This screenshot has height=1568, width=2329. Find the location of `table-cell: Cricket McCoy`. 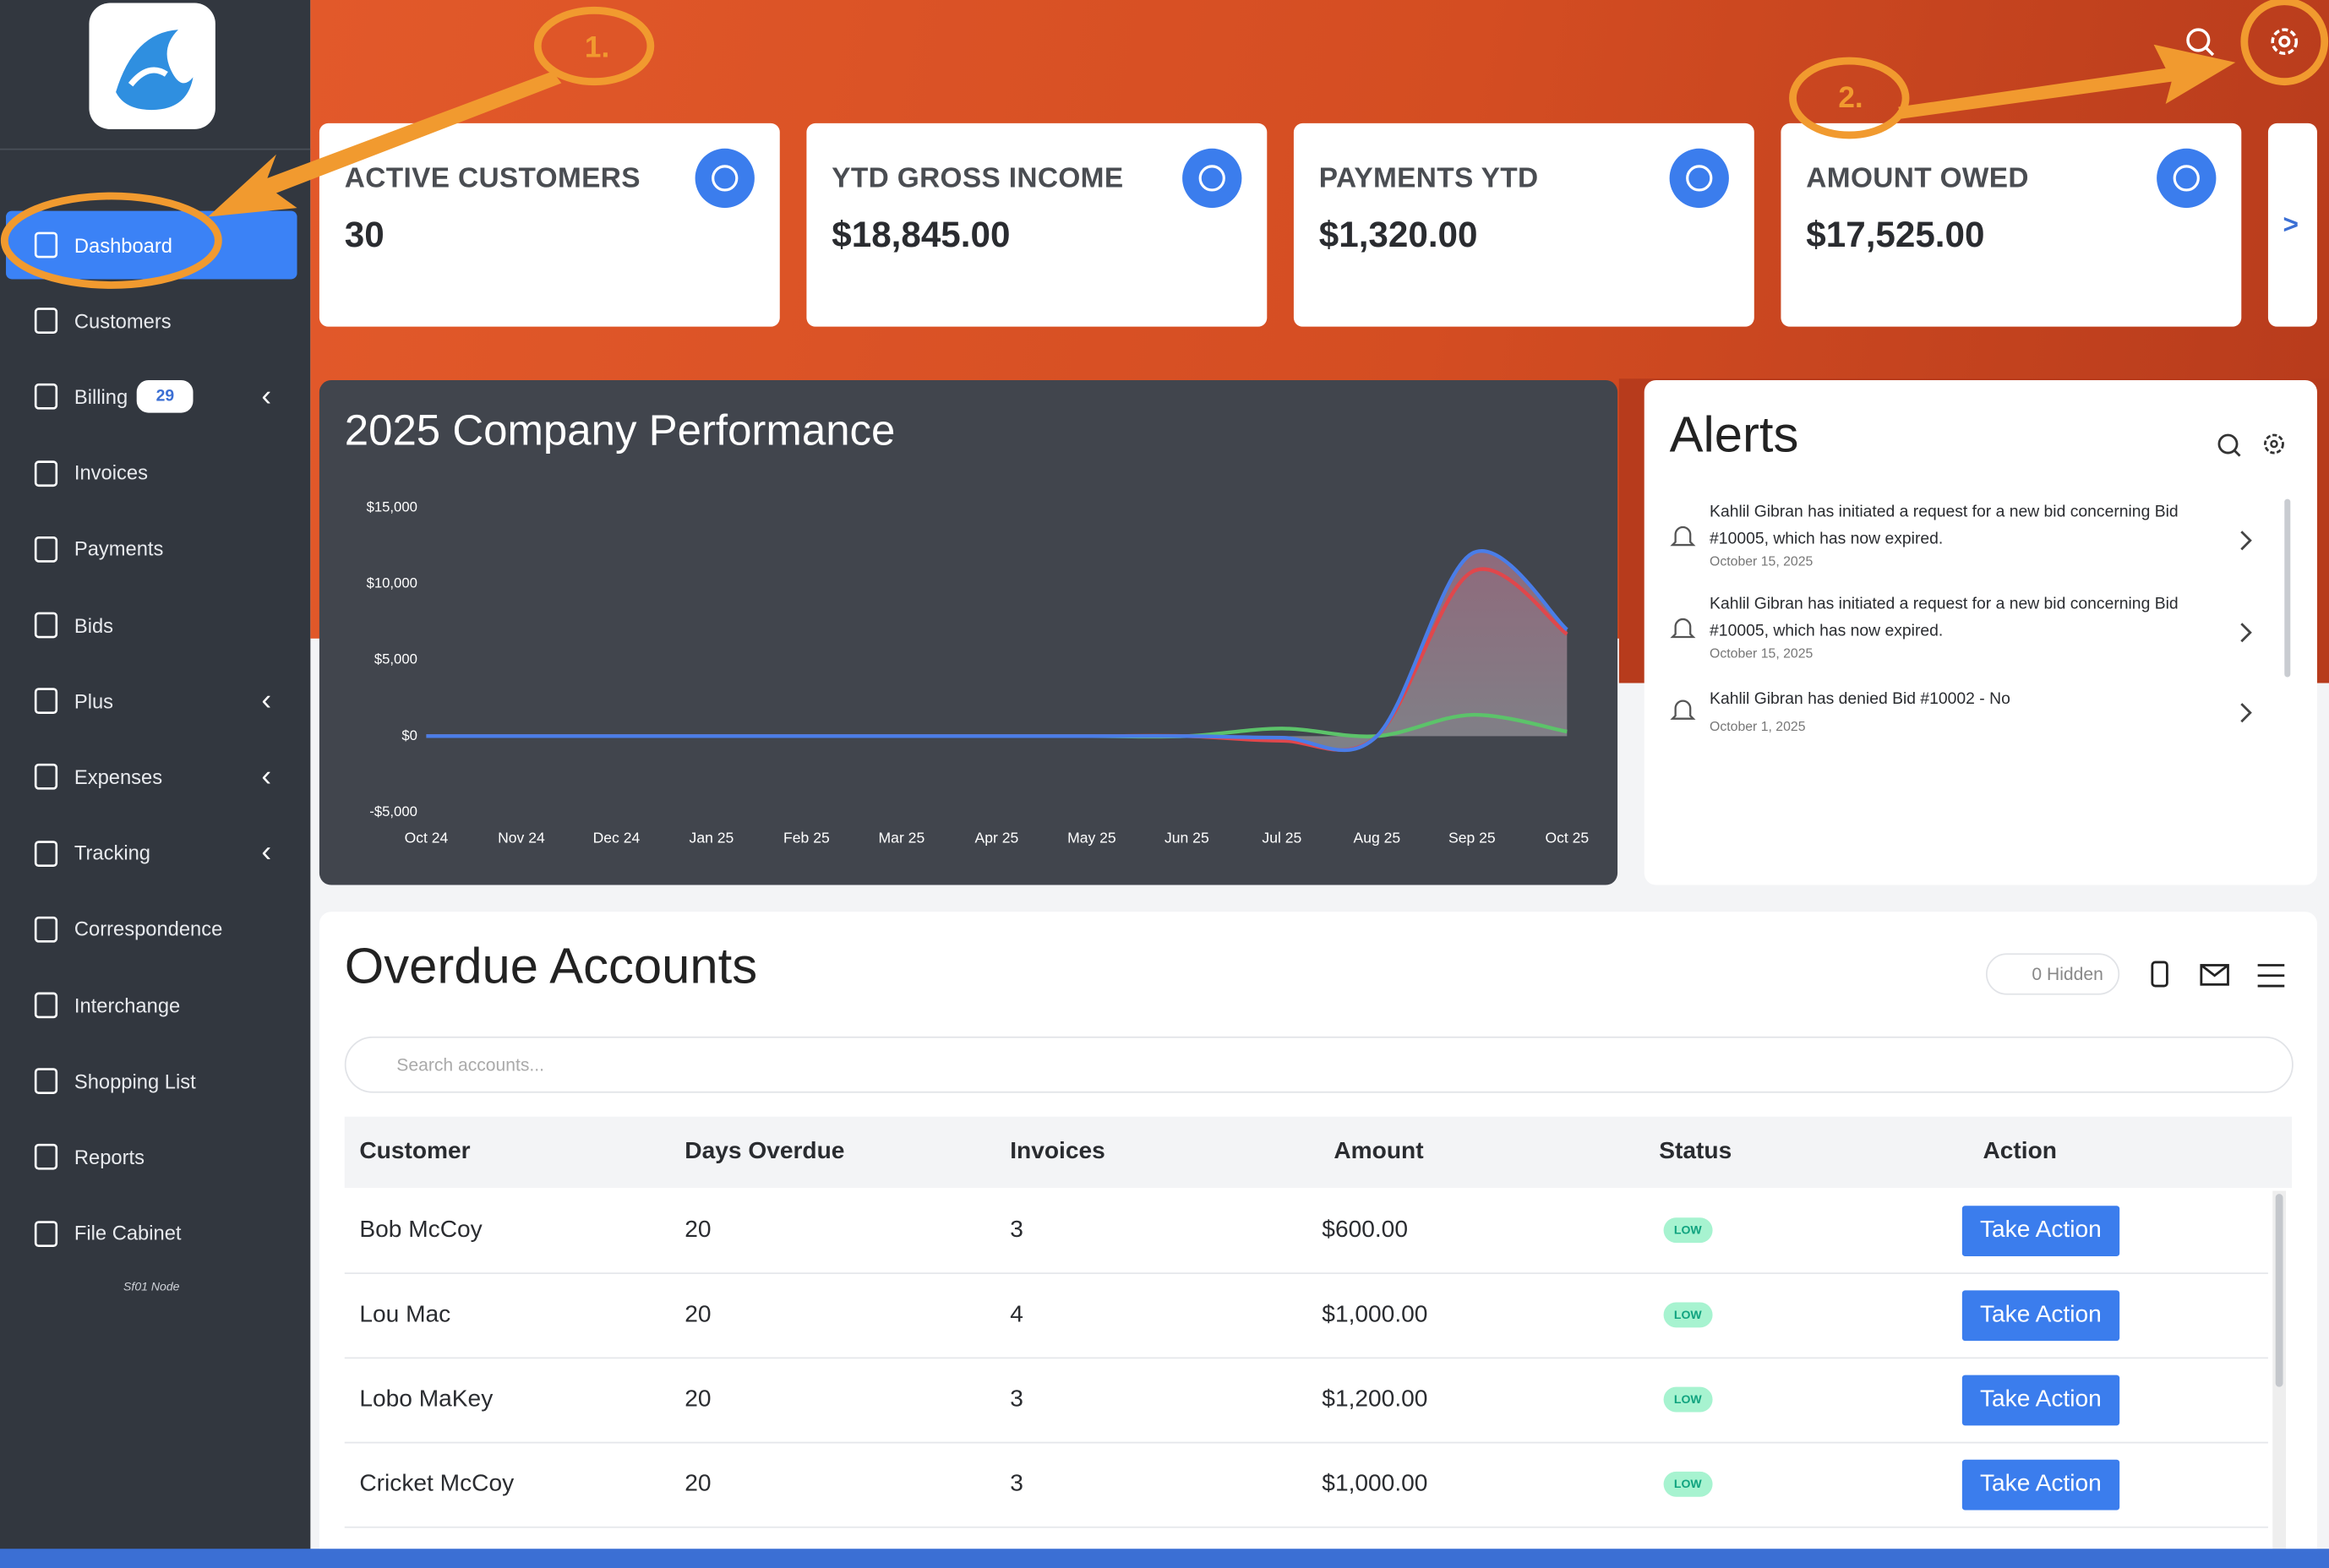

table-cell: Cricket McCoy is located at coordinates (436, 1484).